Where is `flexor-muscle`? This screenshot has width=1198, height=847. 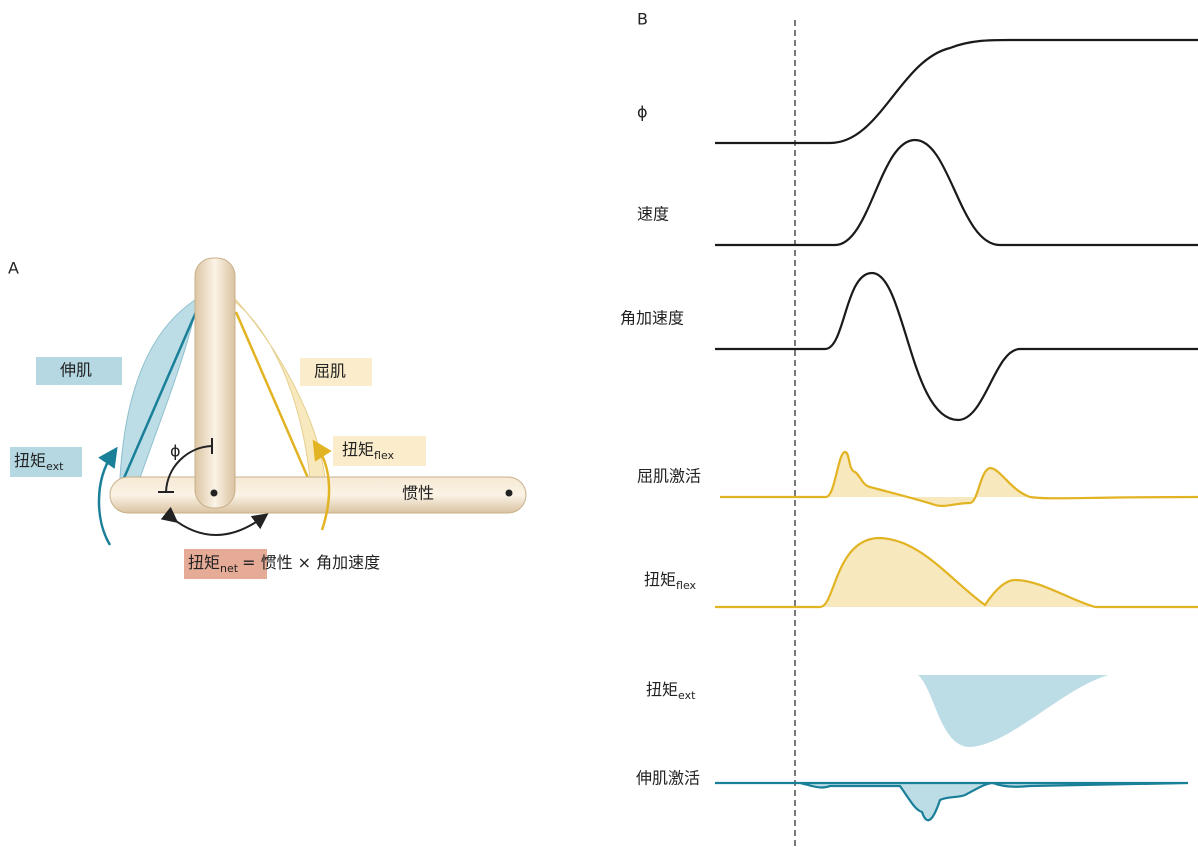 flexor-muscle is located at coordinates (278, 389).